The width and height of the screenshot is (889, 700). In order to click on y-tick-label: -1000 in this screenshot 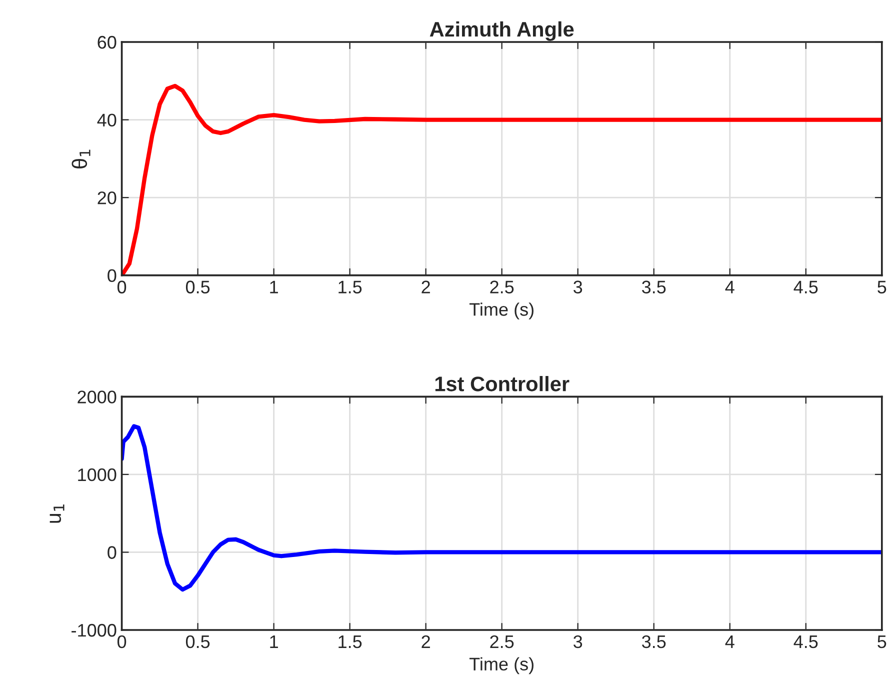, I will do `click(94, 630)`.